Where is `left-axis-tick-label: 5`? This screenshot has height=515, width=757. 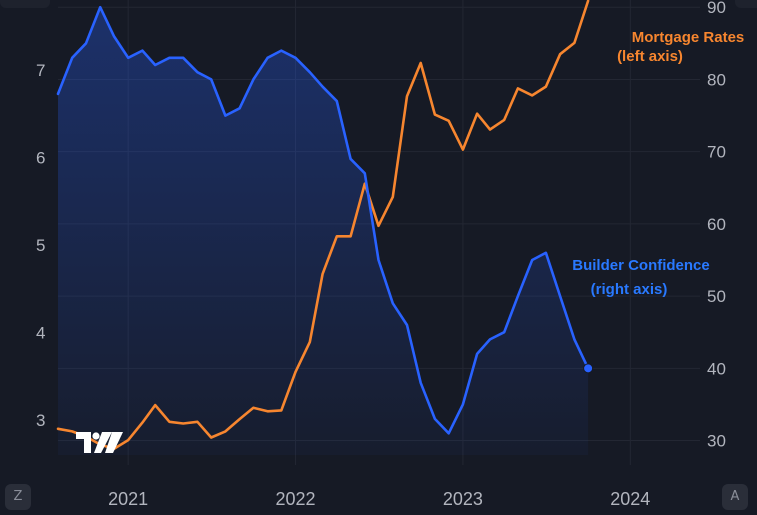
left-axis-tick-label: 5 is located at coordinates (40, 245).